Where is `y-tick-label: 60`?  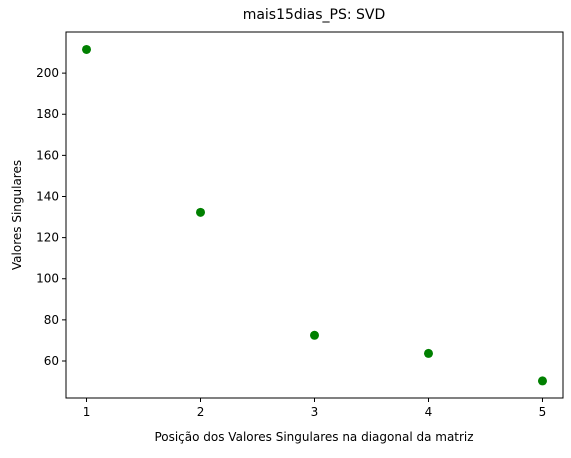 y-tick-label: 60 is located at coordinates (51, 361).